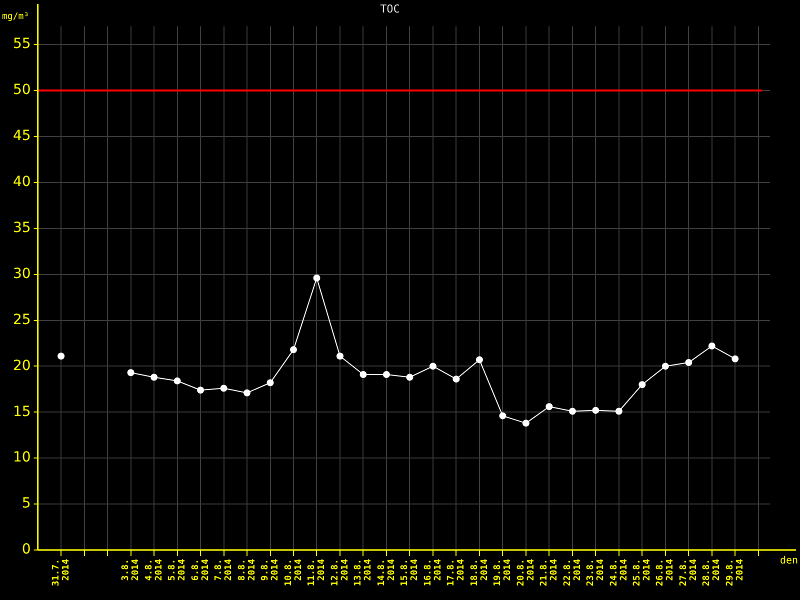  Describe the element at coordinates (688, 572) in the screenshot. I see `x-tick-label: 27.8. 2014` at that location.